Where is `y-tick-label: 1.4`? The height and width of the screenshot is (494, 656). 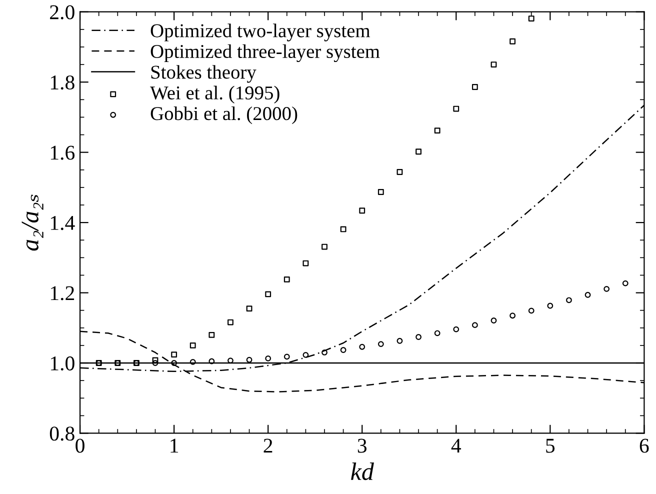
y-tick-label: 1.4 is located at coordinates (62, 223).